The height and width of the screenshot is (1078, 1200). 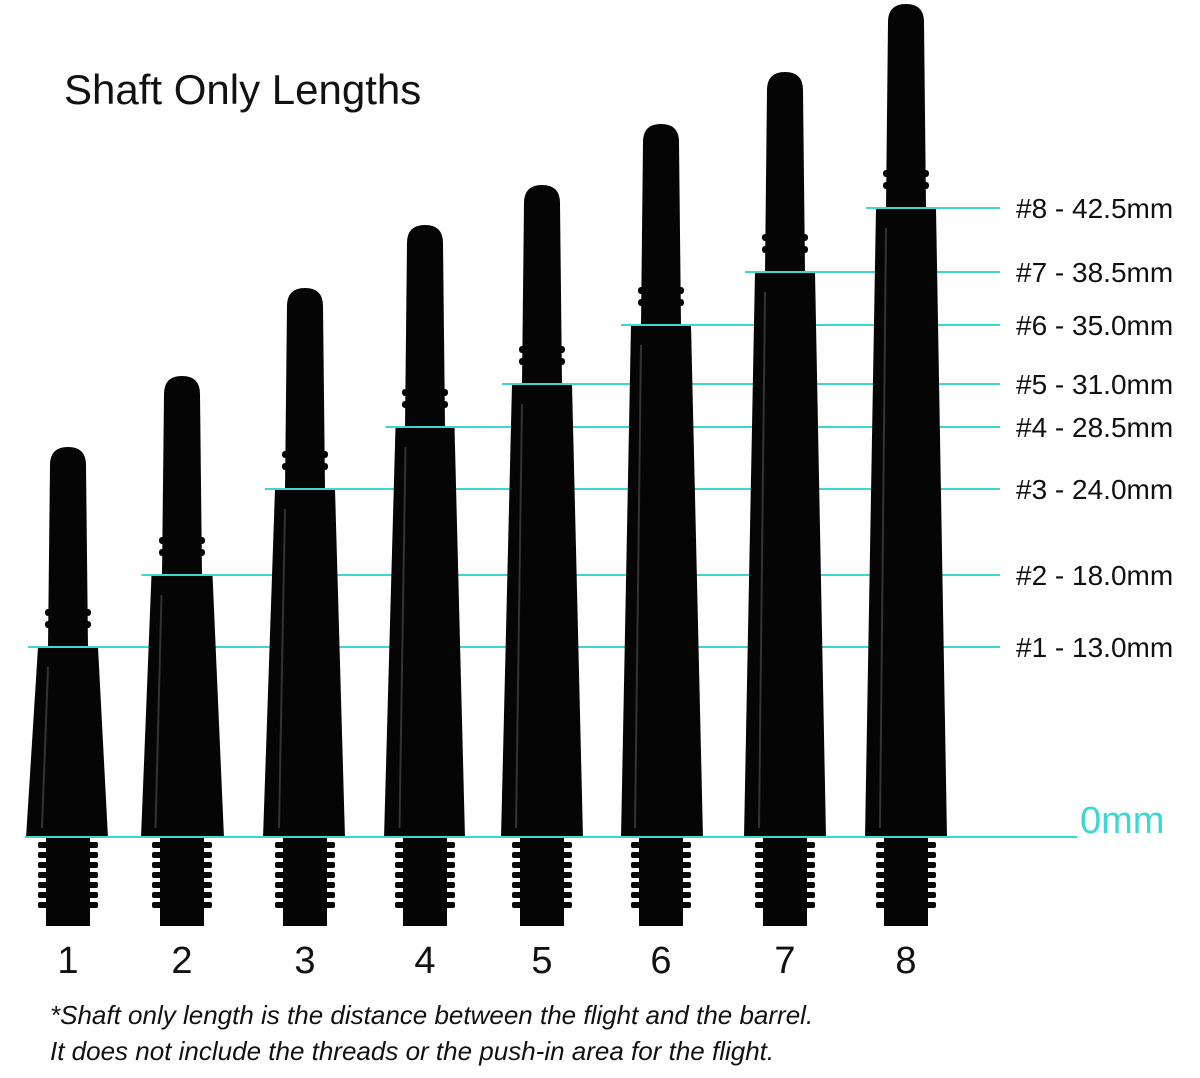 I want to click on shaft-length-label: #5 - 31.0mm, so click(x=1094, y=384).